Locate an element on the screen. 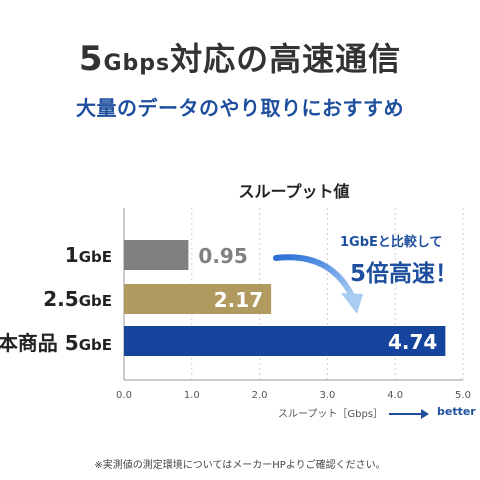 The image size is (480, 480). callout-arrow-head-icon is located at coordinates (352, 303).